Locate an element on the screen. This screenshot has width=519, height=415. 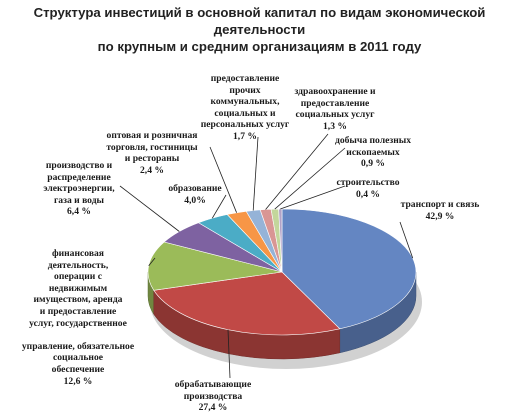
leader-line-транспорт-и-связь is located at coordinates (406, 240).